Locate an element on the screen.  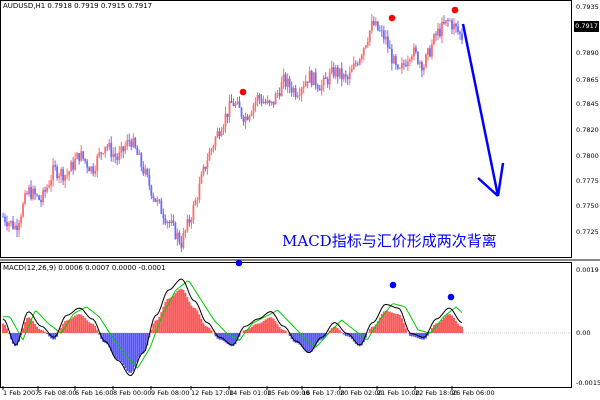
y-tick-label: 0.7820 is located at coordinates (587, 130).